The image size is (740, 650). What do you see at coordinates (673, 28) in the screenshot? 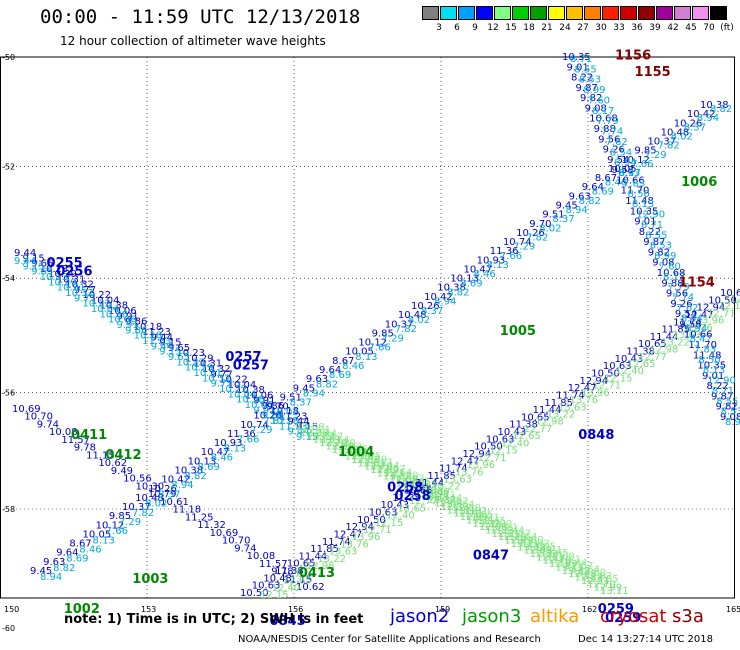
I see `color-scale-label: 42` at bounding box center [673, 28].